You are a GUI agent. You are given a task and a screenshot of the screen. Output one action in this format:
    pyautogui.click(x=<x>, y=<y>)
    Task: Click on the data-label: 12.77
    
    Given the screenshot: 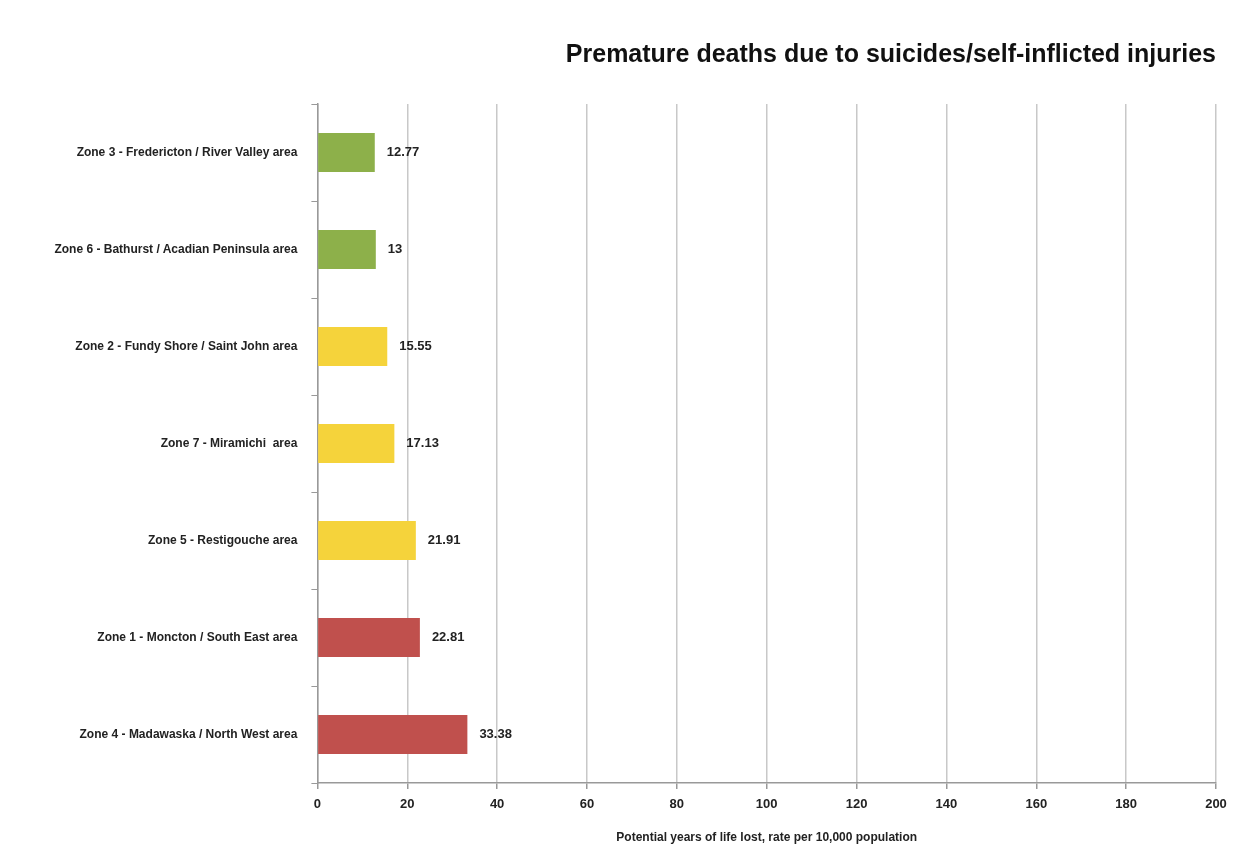 What is the action you would take?
    pyautogui.click(x=403, y=152)
    